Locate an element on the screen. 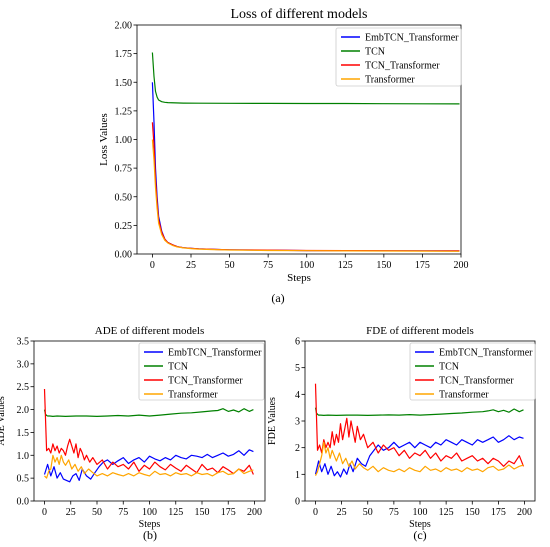  ade-legend-label-2: TCN_Transformer is located at coordinates (205, 381).